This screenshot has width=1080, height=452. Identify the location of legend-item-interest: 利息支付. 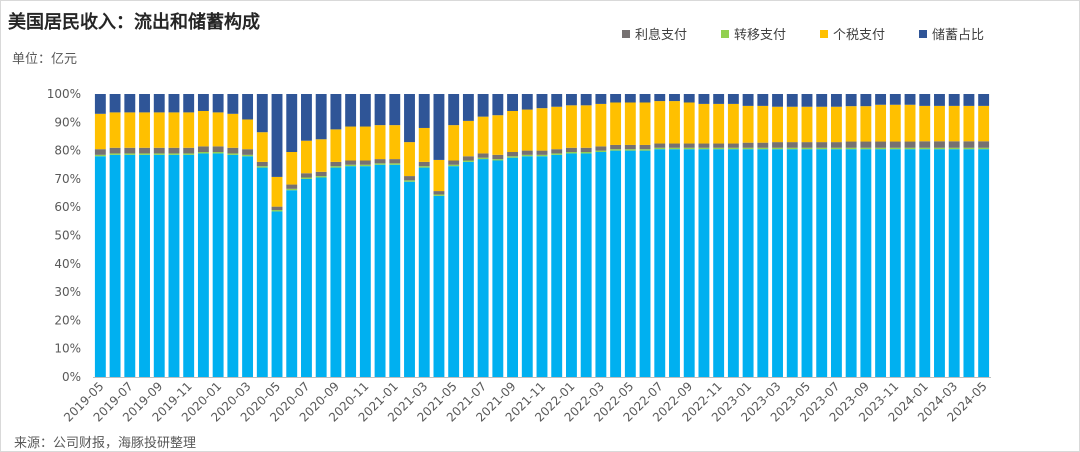
(654, 33).